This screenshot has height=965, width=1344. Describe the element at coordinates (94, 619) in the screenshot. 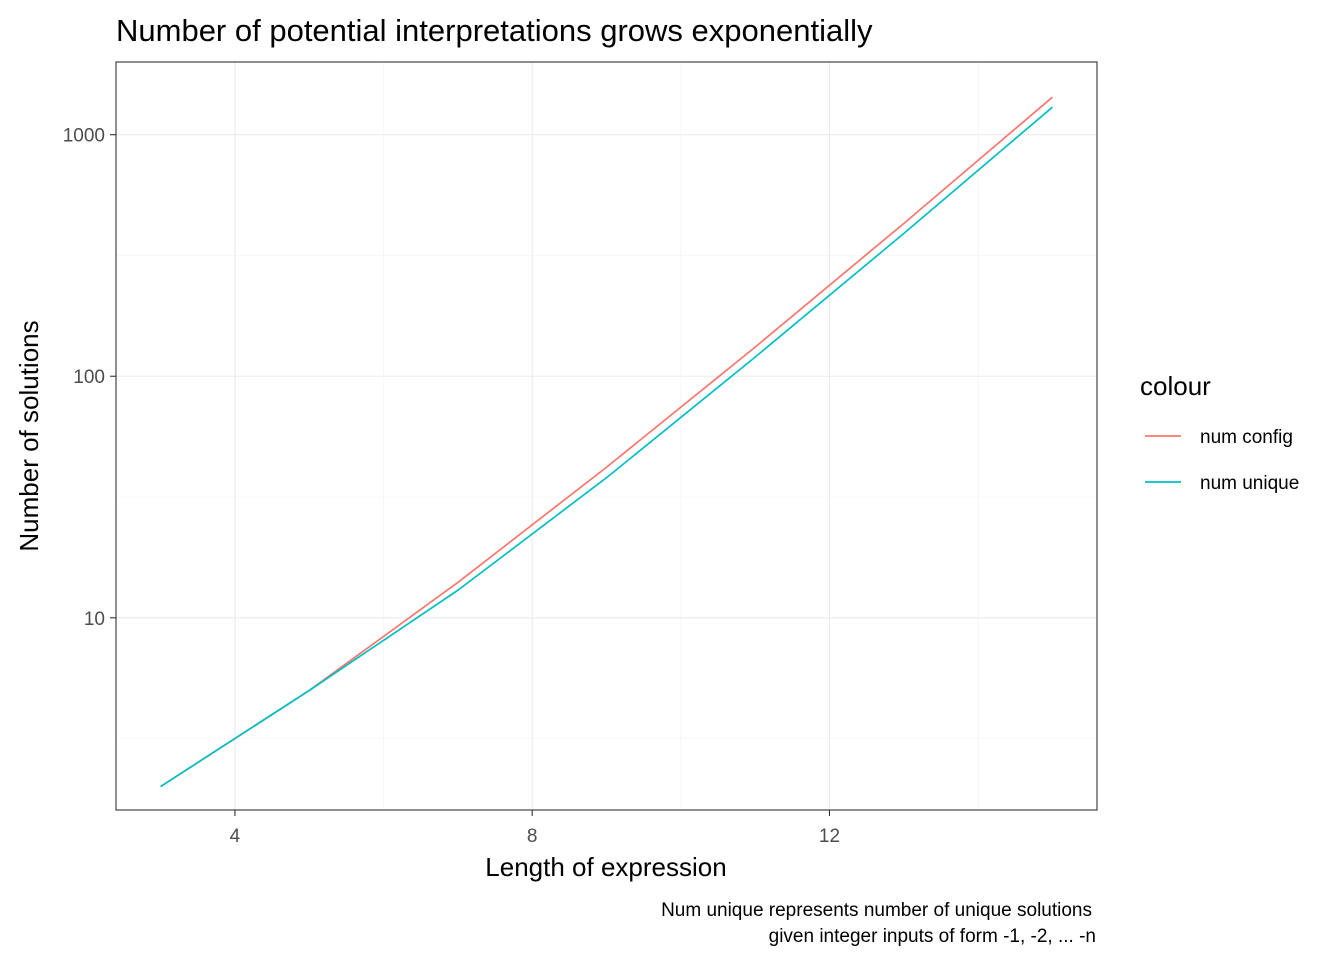

I see `y-tick-label: 10` at that location.